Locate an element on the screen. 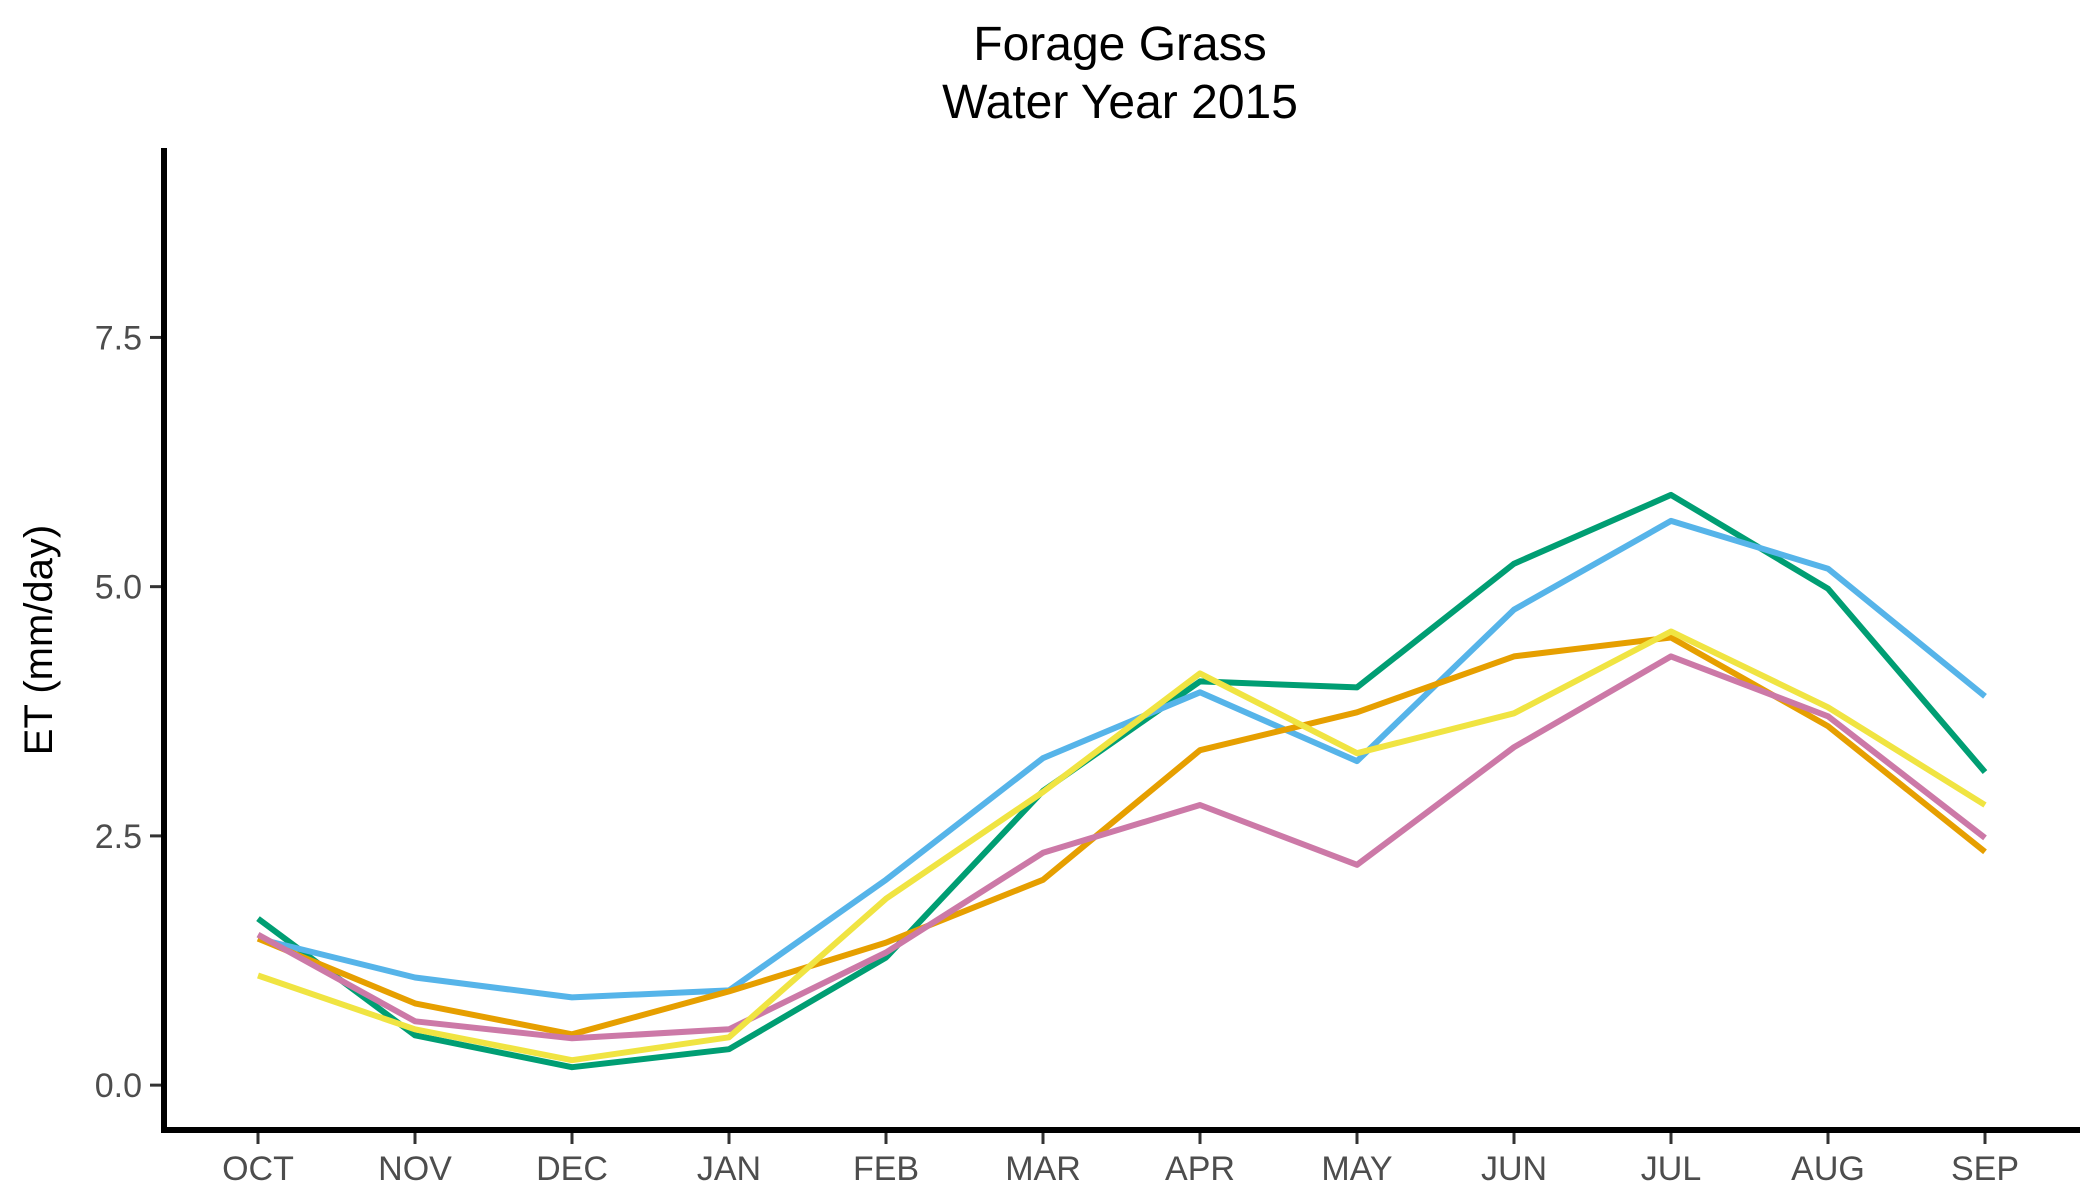 Image resolution: width=2100 pixels, height=1200 pixels. x-tick-label: APR is located at coordinates (1200, 1169).